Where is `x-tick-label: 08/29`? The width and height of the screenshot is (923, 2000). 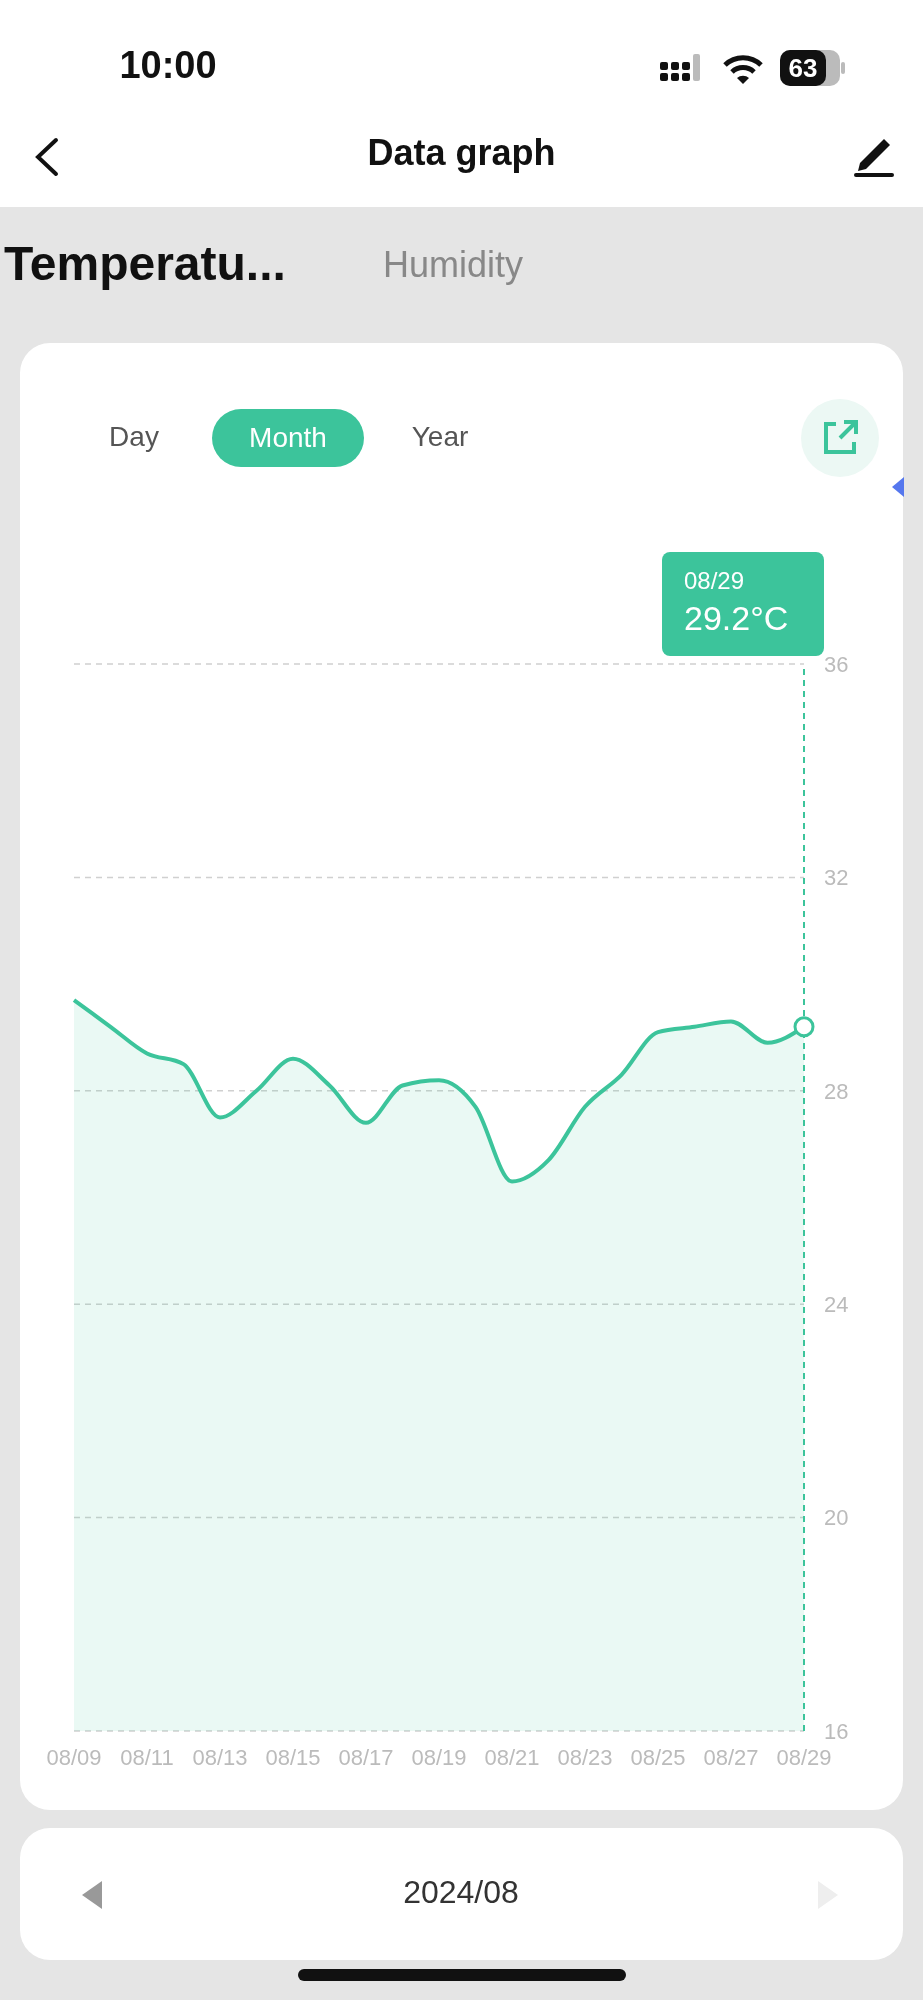
x-tick-label: 08/29 is located at coordinates (804, 1757).